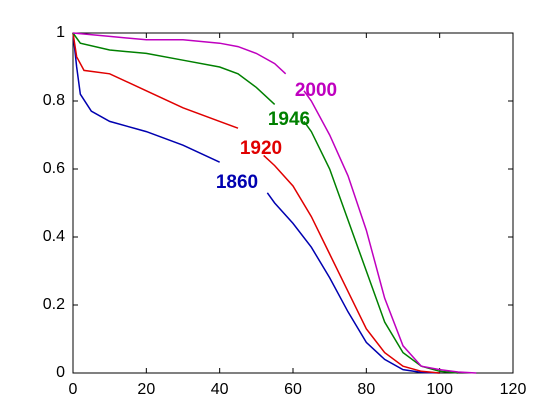 This screenshot has height=420, width=560. What do you see at coordinates (261, 148) in the screenshot?
I see `series-label: 1920` at bounding box center [261, 148].